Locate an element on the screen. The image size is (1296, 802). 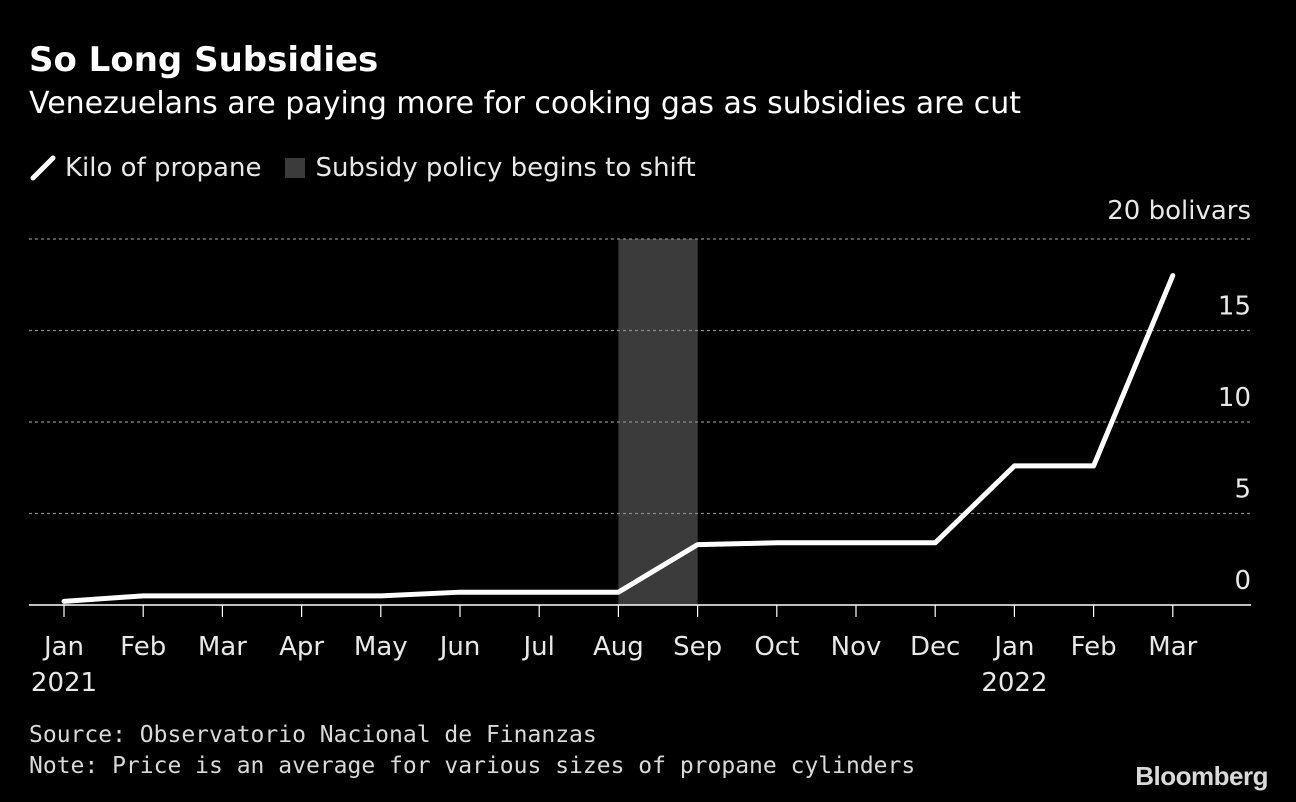
x-year-label: 2021 is located at coordinates (64, 683).